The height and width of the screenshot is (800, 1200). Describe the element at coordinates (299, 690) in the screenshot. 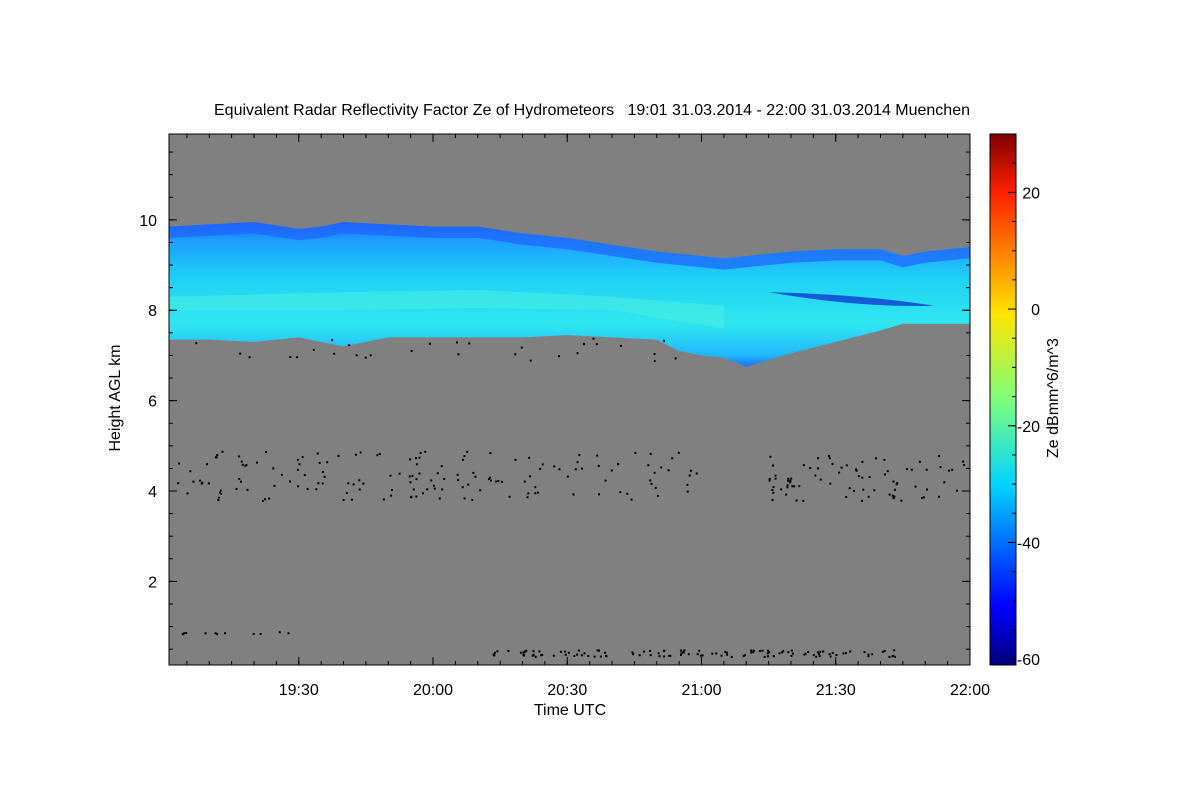

I see `x-tick-label: 19:30` at that location.